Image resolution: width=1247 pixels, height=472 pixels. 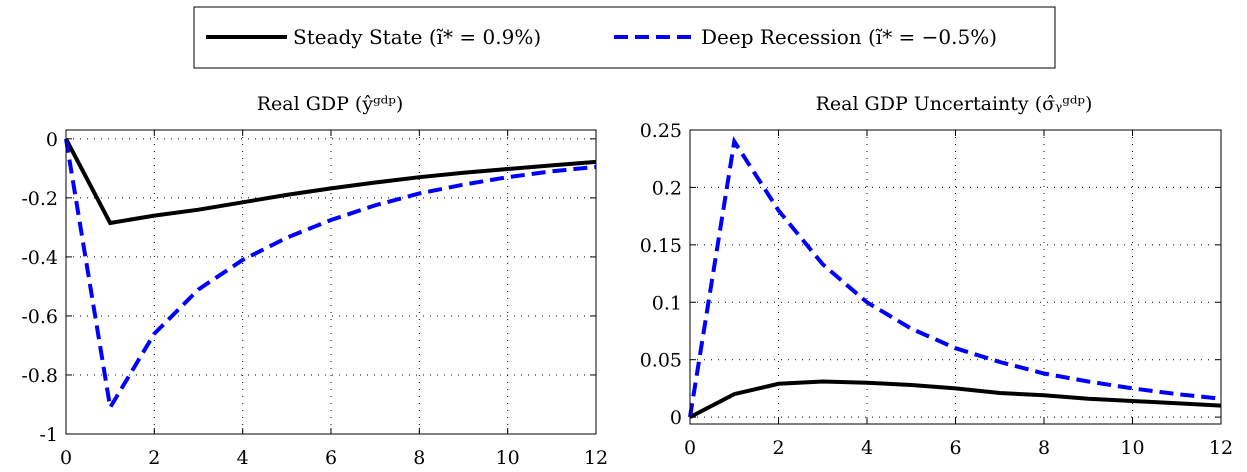 I want to click on y-tick-label: -1, so click(x=48, y=435).